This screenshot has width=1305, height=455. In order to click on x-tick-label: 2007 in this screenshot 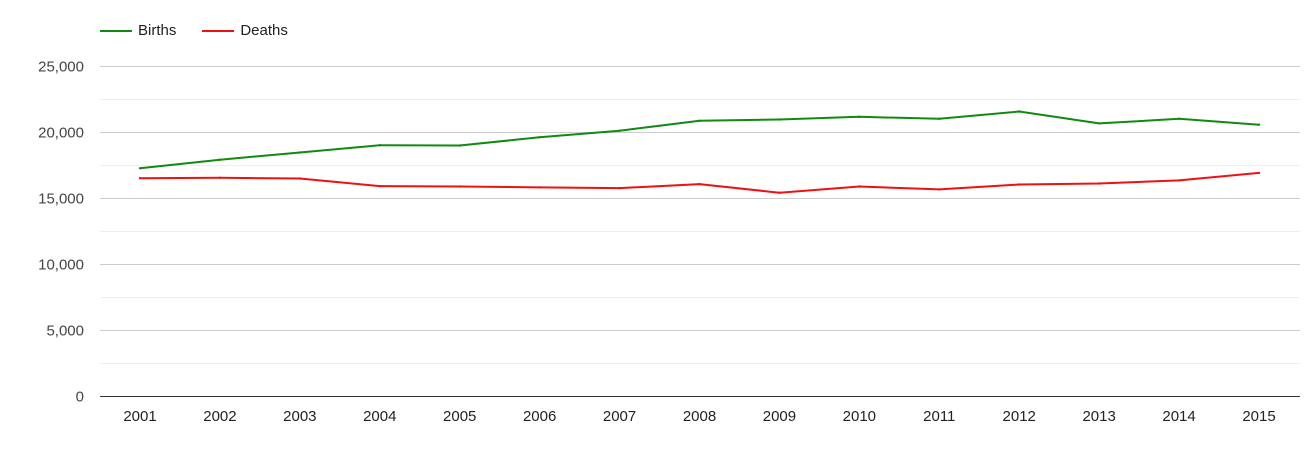, I will do `click(619, 416)`.